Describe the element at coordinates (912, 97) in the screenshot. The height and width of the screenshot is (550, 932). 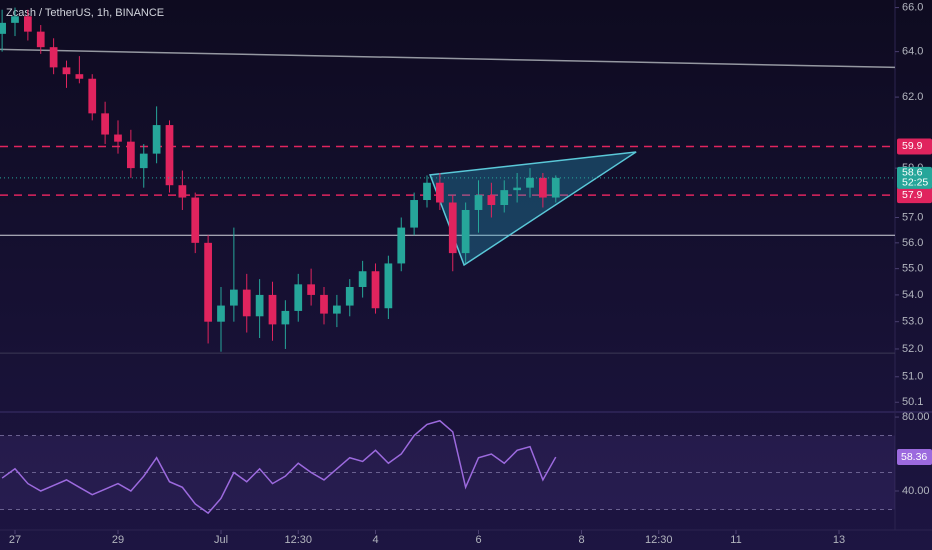
I see `y-tick-label: 62.0` at that location.